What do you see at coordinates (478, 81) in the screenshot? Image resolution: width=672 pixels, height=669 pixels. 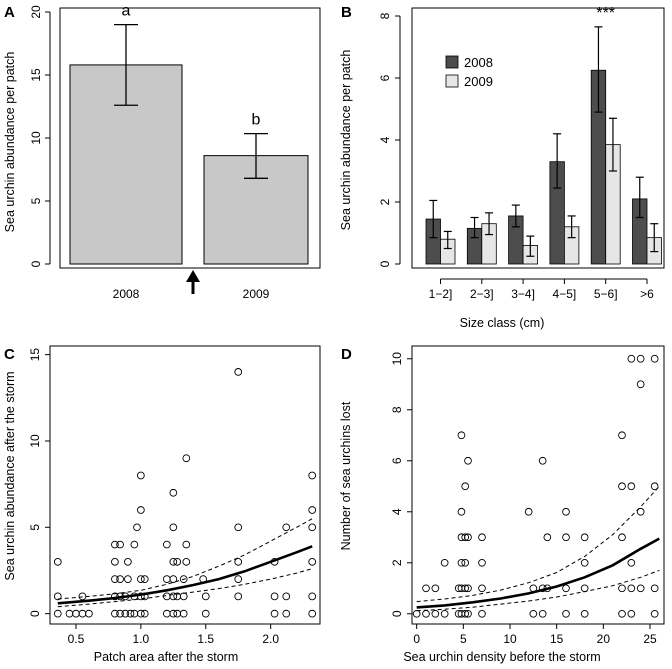 I see `legend-label-2009: 2009` at bounding box center [478, 81].